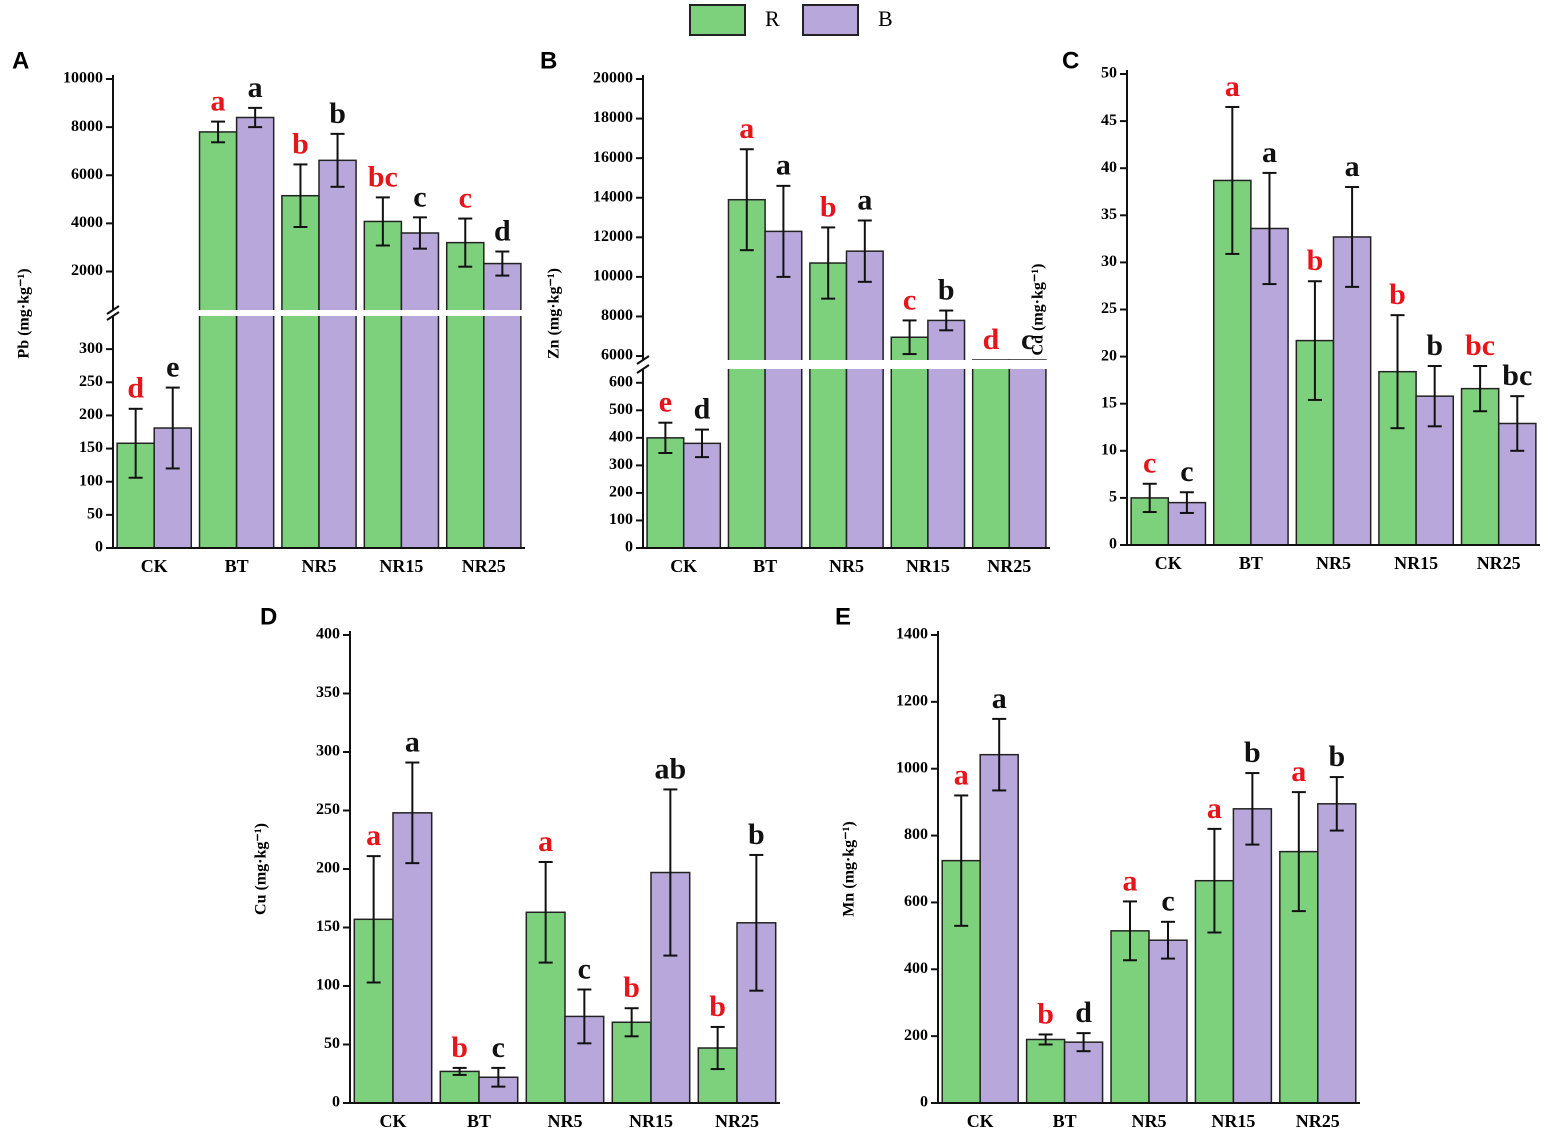 The height and width of the screenshot is (1129, 1549). Describe the element at coordinates (1109, 261) in the screenshot. I see `y-tick-label: 30` at that location.